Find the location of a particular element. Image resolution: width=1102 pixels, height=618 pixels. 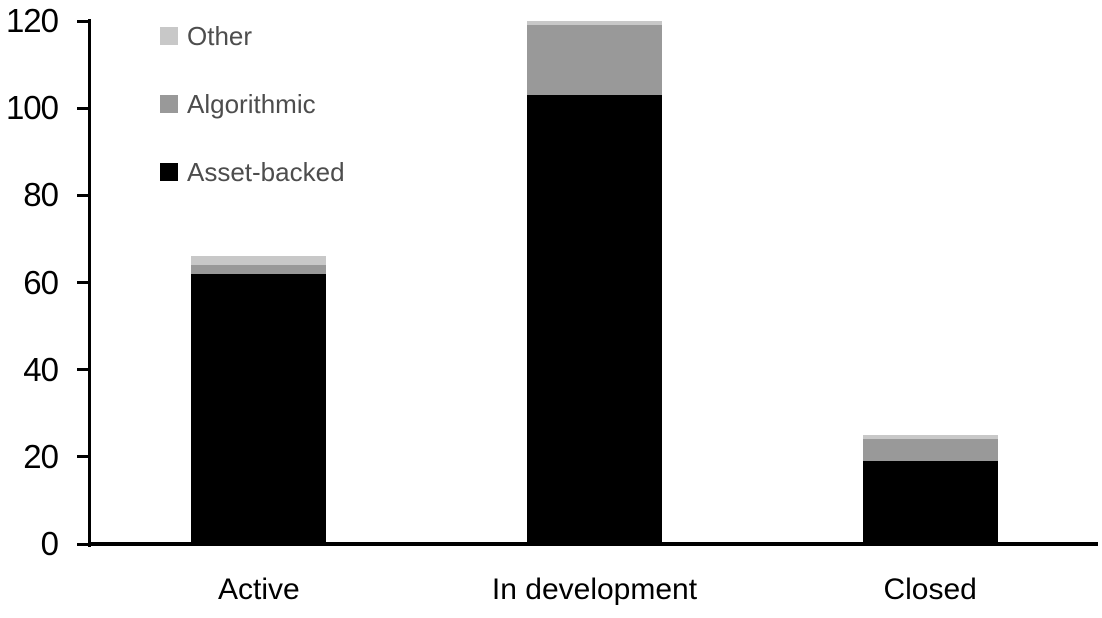

legend-item-other: Other is located at coordinates (252, 36).